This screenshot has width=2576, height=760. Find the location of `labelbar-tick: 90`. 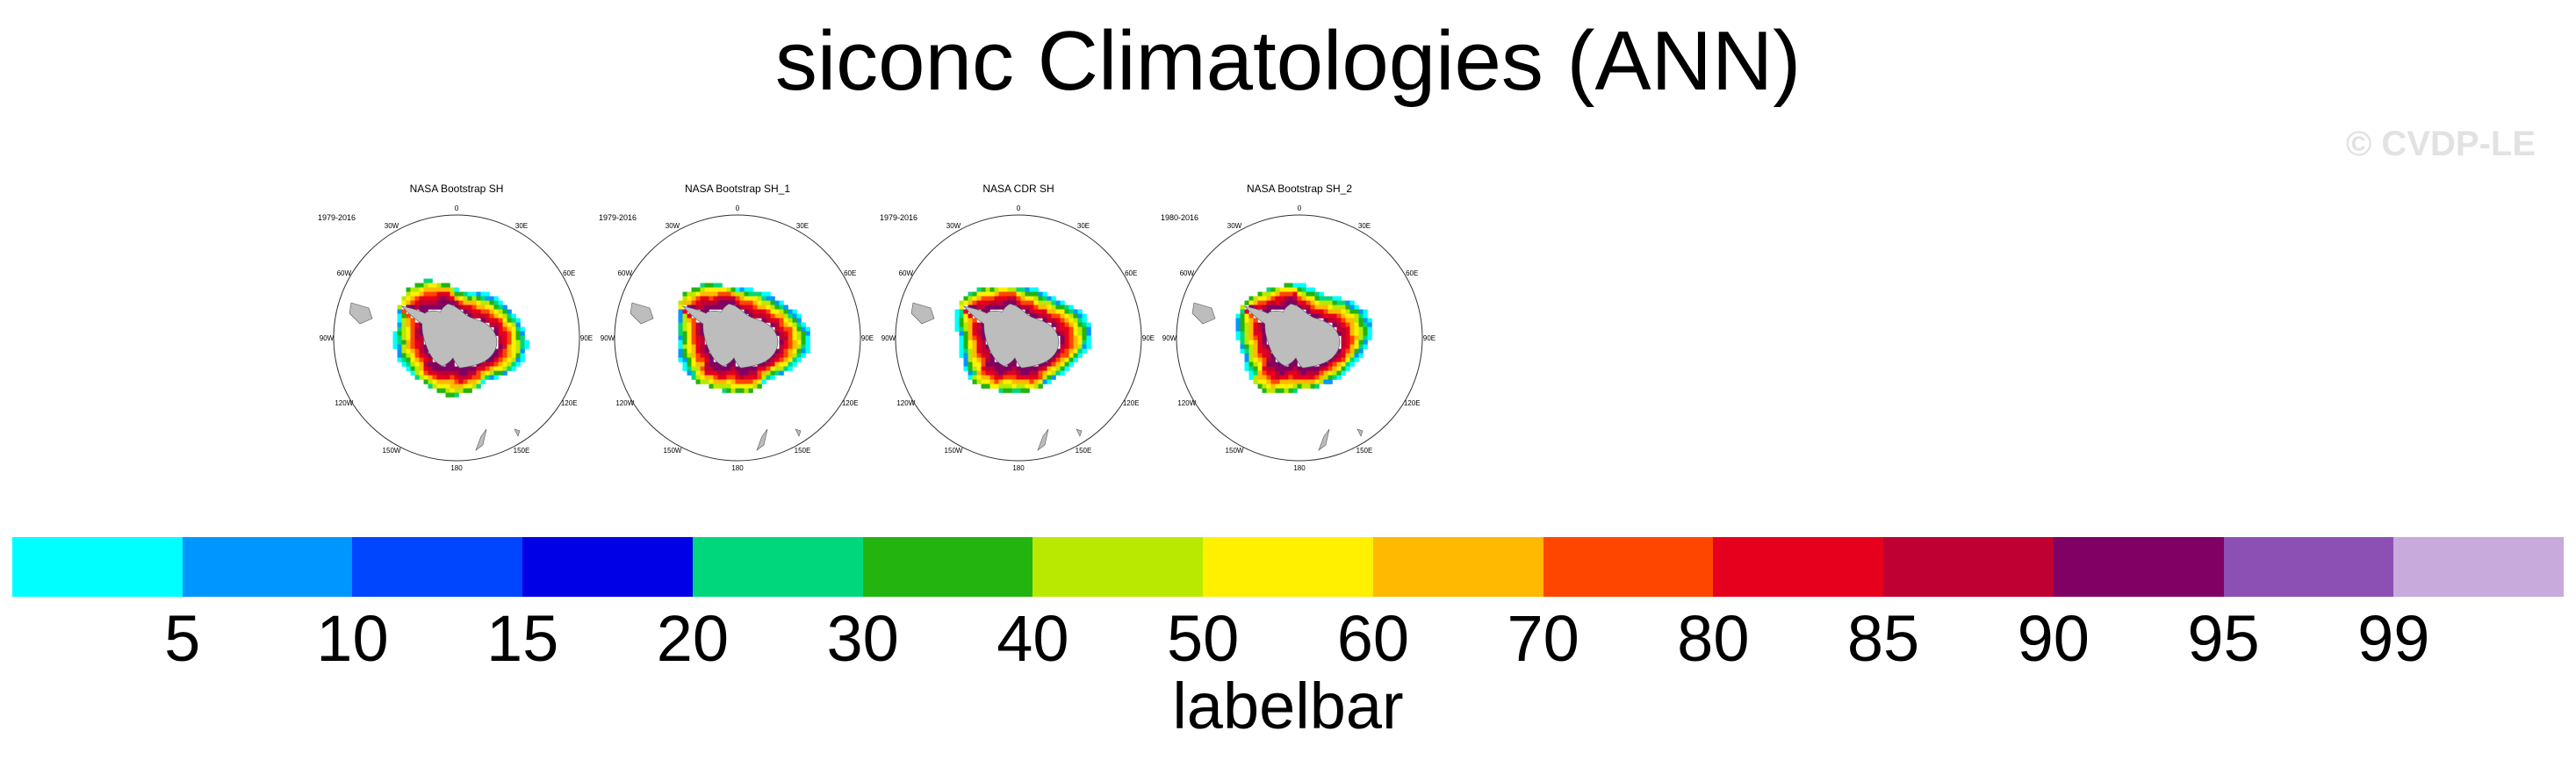

labelbar-tick: 90 is located at coordinates (2053, 638).